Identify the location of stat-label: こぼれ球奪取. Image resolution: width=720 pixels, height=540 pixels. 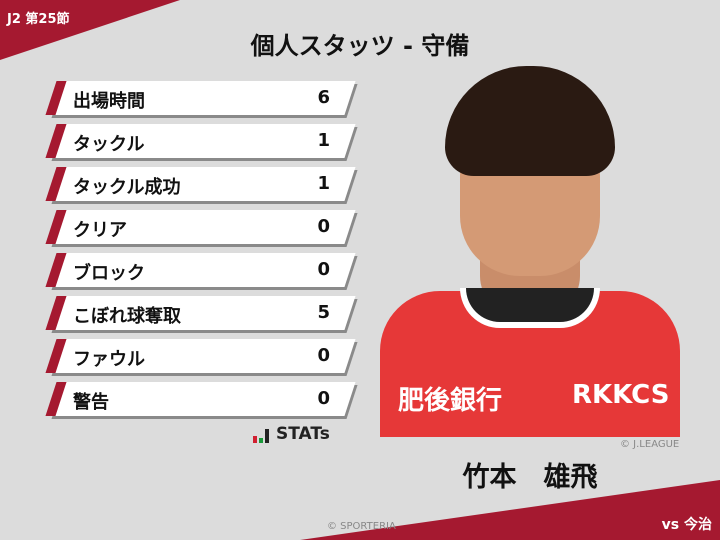
(127, 316).